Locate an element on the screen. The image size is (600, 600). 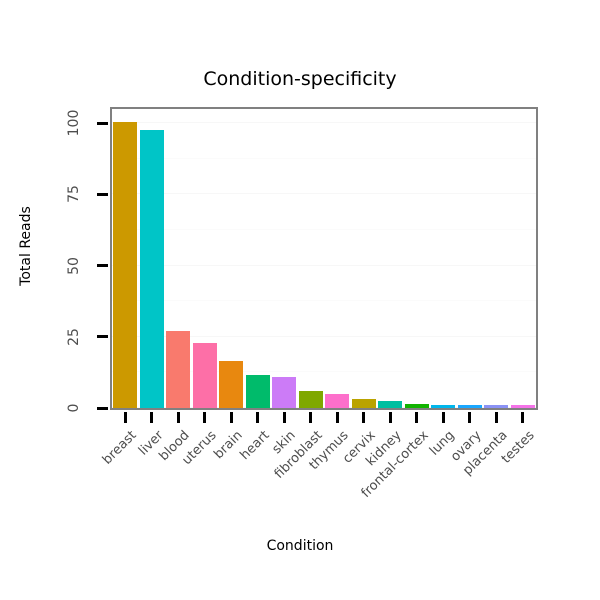
x-tick-label: heart is located at coordinates (255, 446).